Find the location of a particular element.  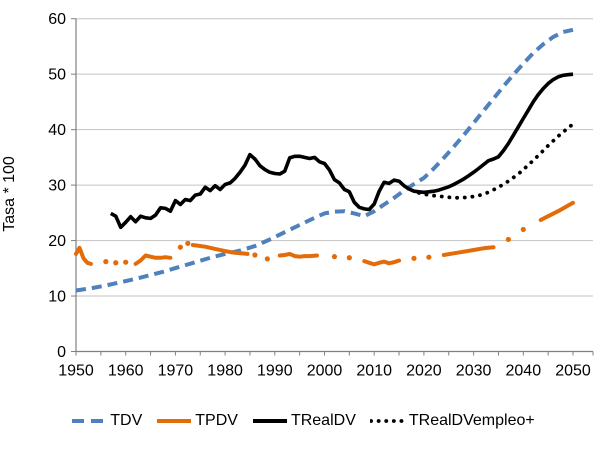

y-tick-label: 0 is located at coordinates (61, 352).